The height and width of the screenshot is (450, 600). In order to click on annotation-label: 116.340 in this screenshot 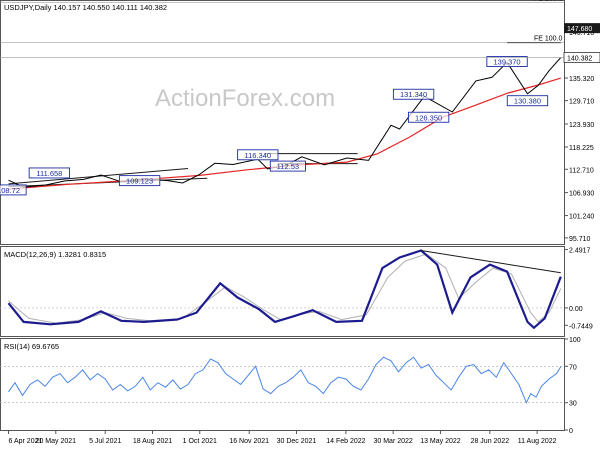, I will do `click(258, 155)`.